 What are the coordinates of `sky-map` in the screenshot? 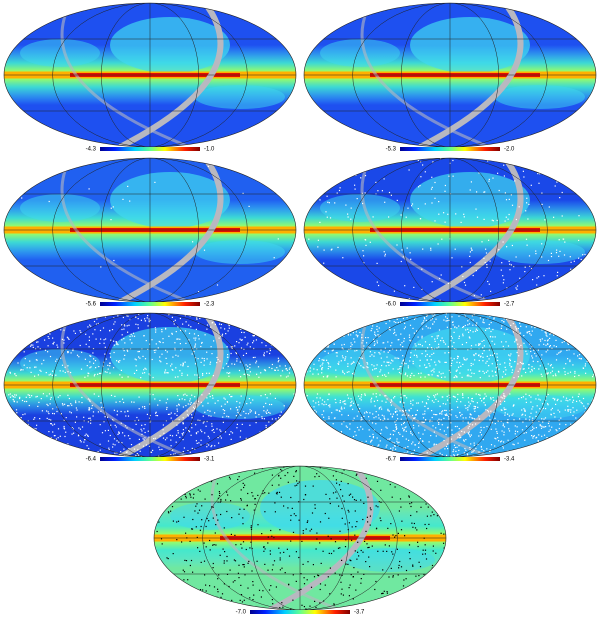 It's located at (150, 75).